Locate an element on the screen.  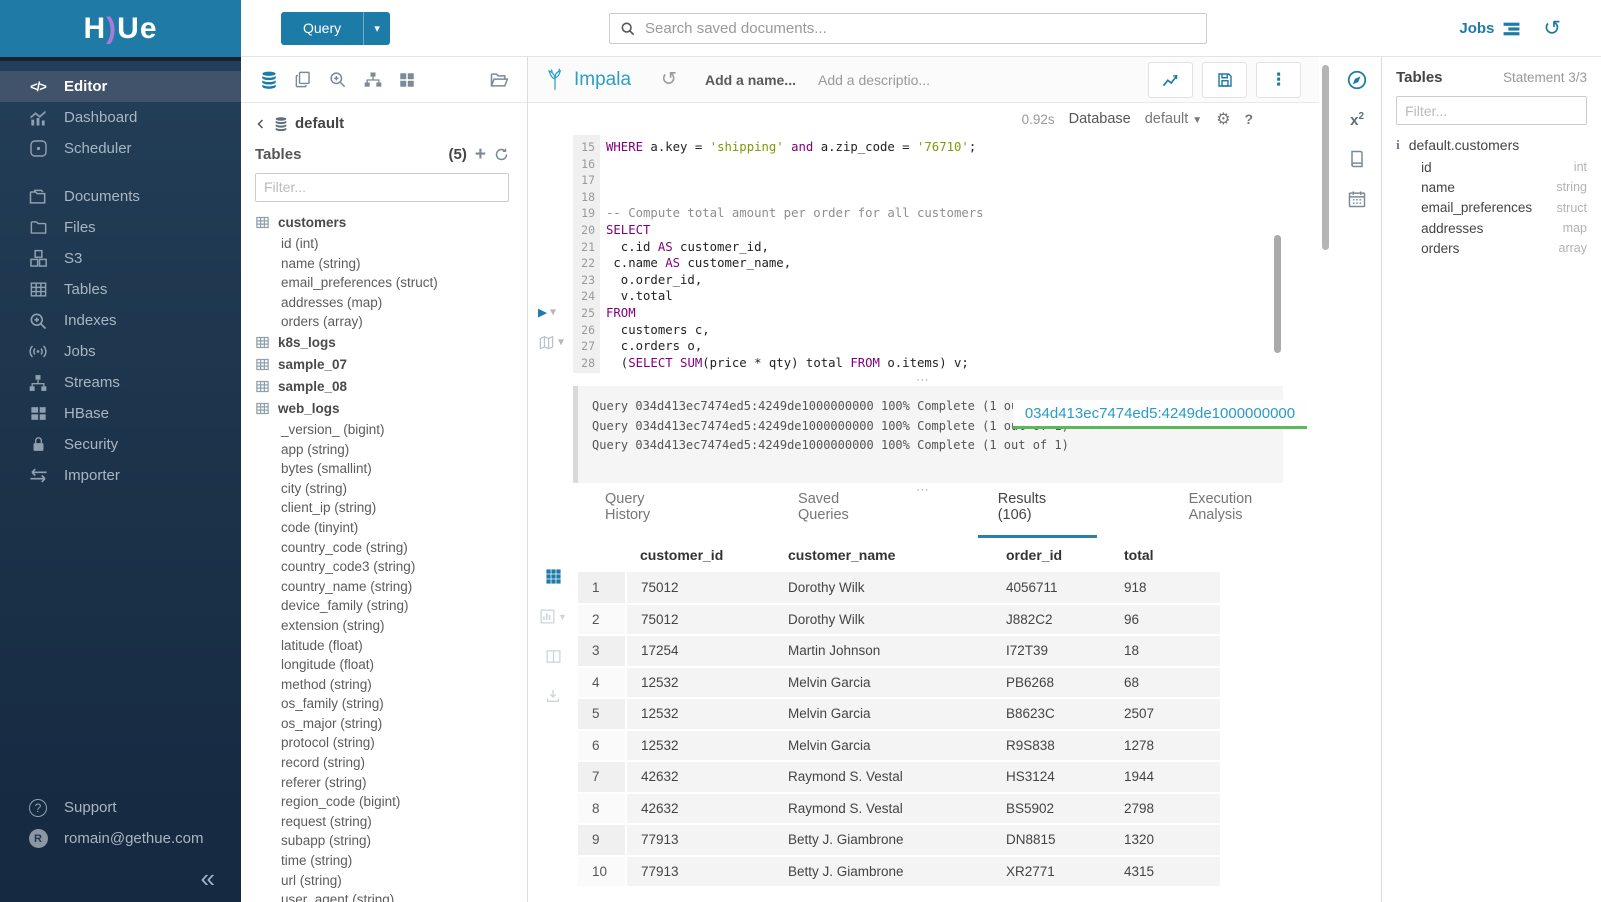
tree-column: record (string) is located at coordinates (323, 763).